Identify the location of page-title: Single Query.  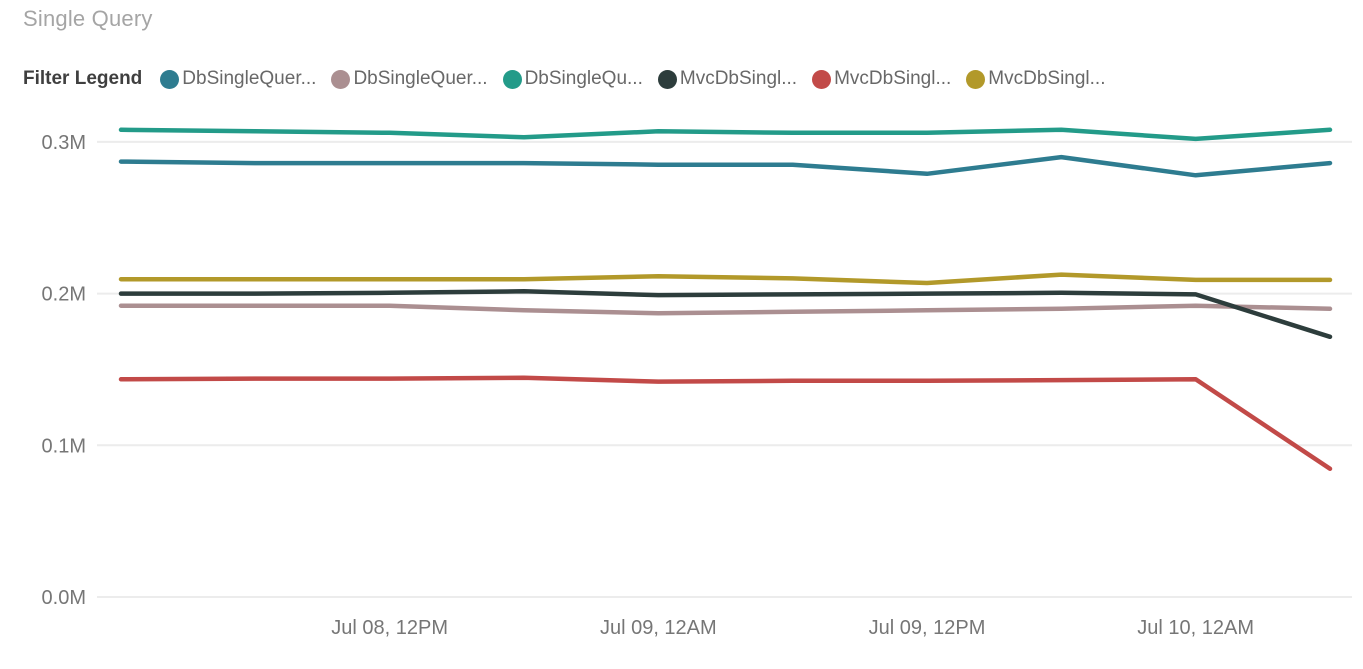
(88, 18).